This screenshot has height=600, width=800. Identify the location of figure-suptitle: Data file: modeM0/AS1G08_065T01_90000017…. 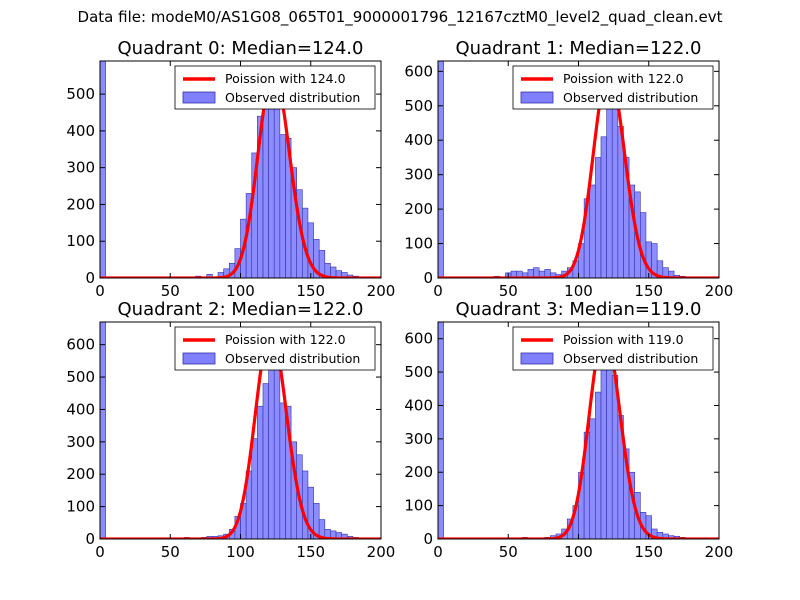
(400, 17).